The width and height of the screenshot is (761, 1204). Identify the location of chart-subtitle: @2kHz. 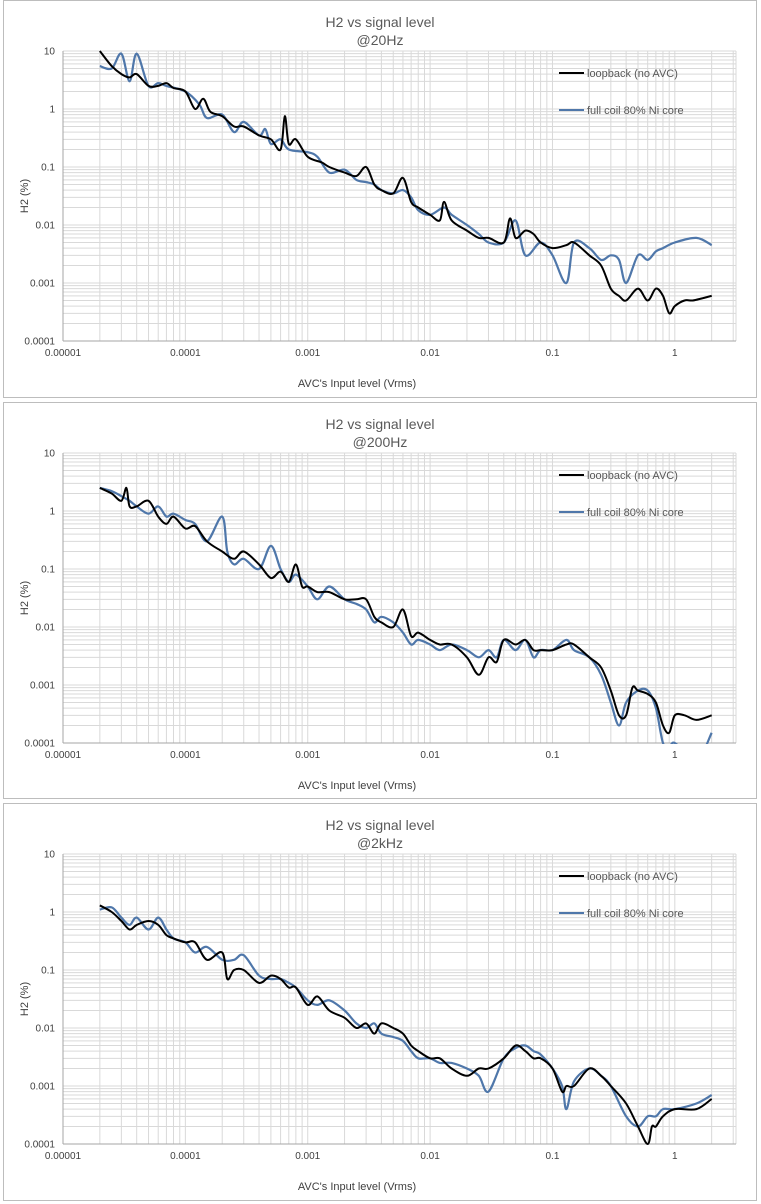
(380, 843).